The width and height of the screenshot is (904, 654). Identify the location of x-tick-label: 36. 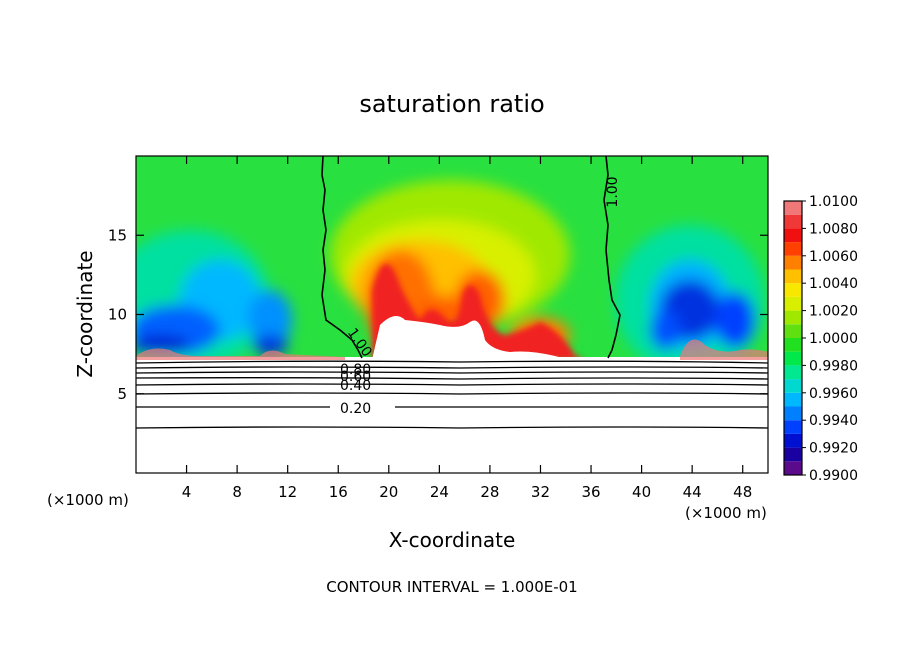
(590, 492).